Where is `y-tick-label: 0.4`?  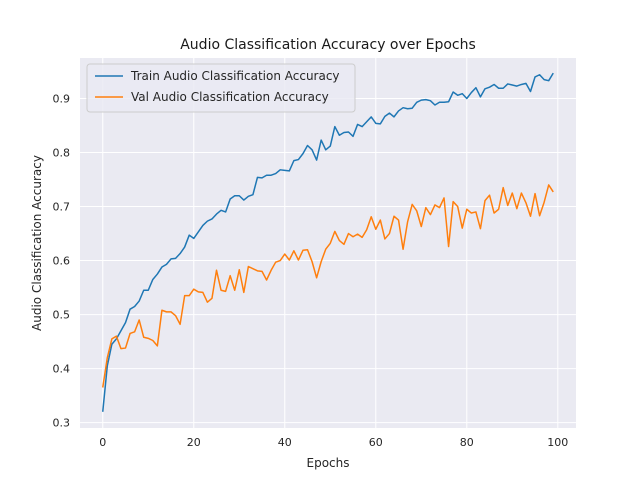 y-tick-label: 0.4 is located at coordinates (62, 369).